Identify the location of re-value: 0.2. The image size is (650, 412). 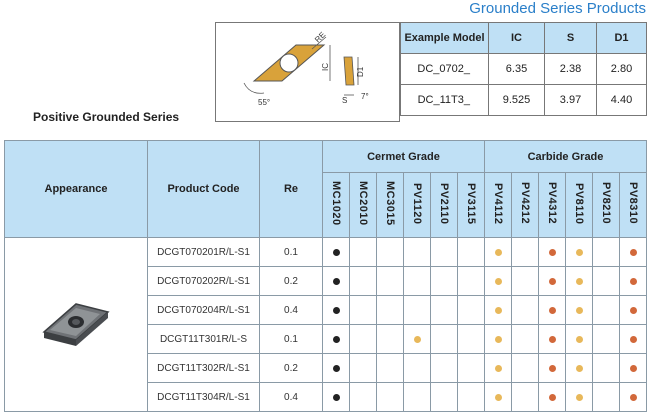
(291, 281).